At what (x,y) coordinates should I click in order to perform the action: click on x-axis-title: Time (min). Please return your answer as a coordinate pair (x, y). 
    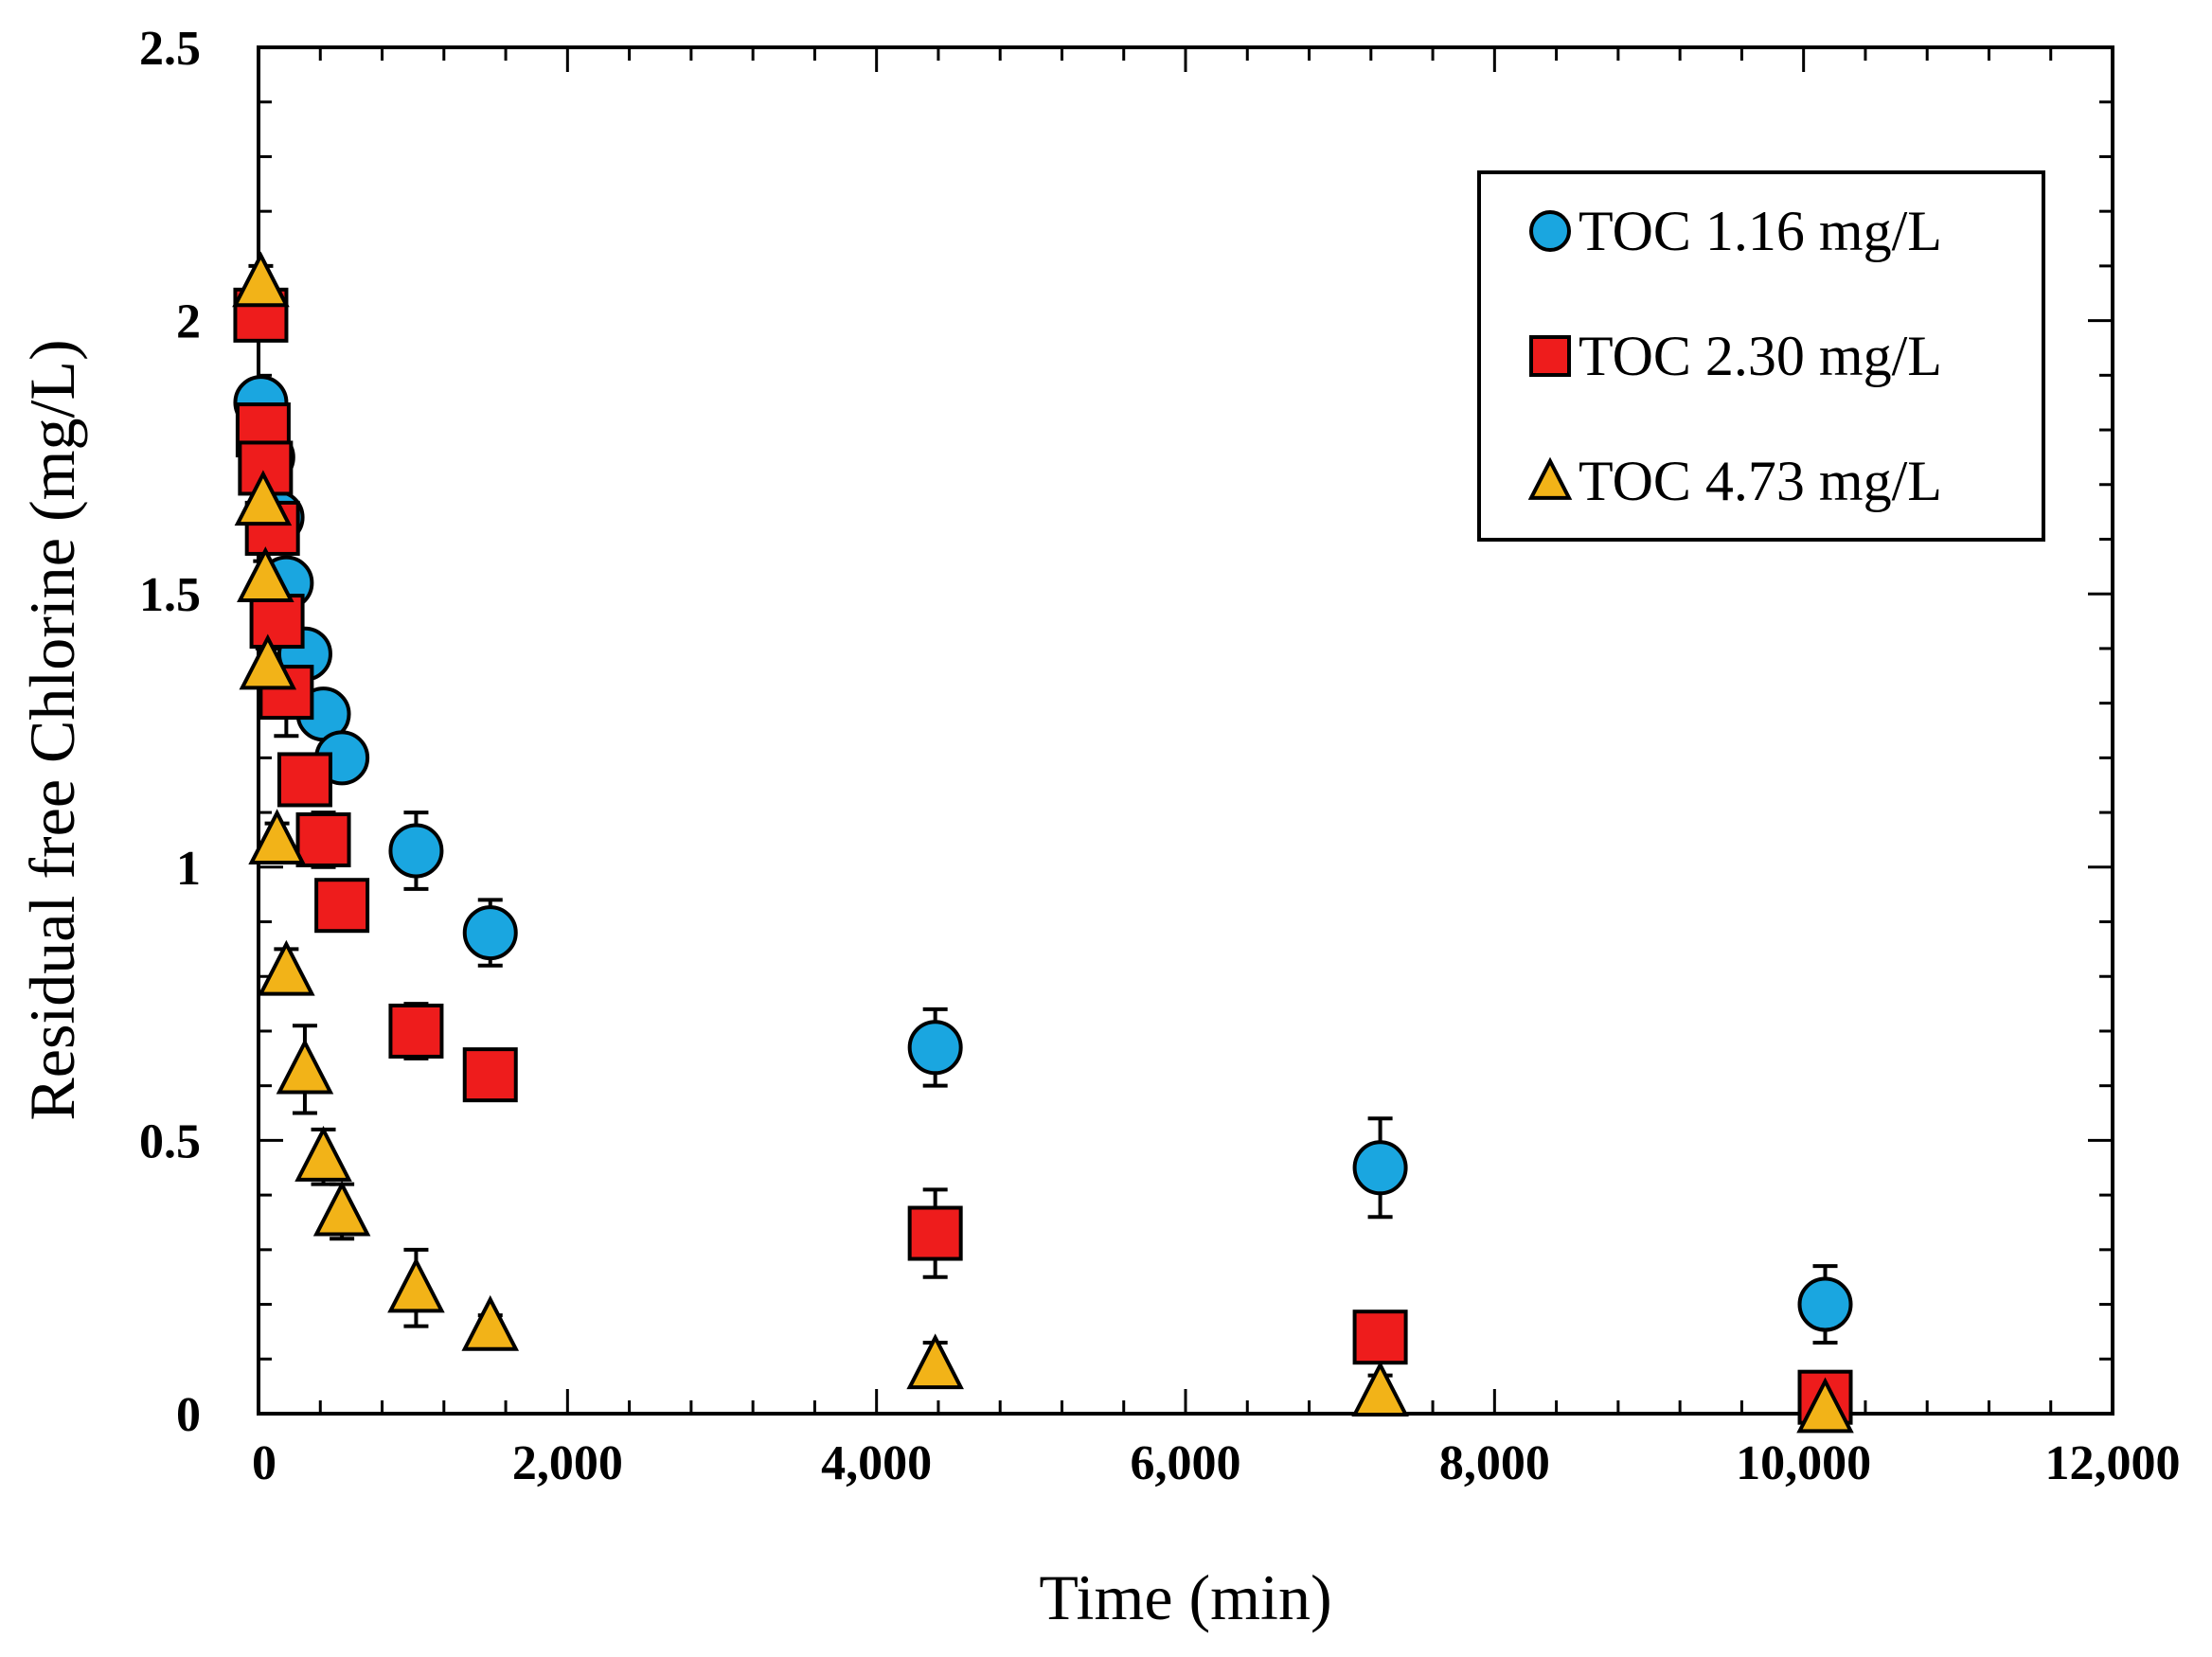
    Looking at the image, I should click on (1185, 1597).